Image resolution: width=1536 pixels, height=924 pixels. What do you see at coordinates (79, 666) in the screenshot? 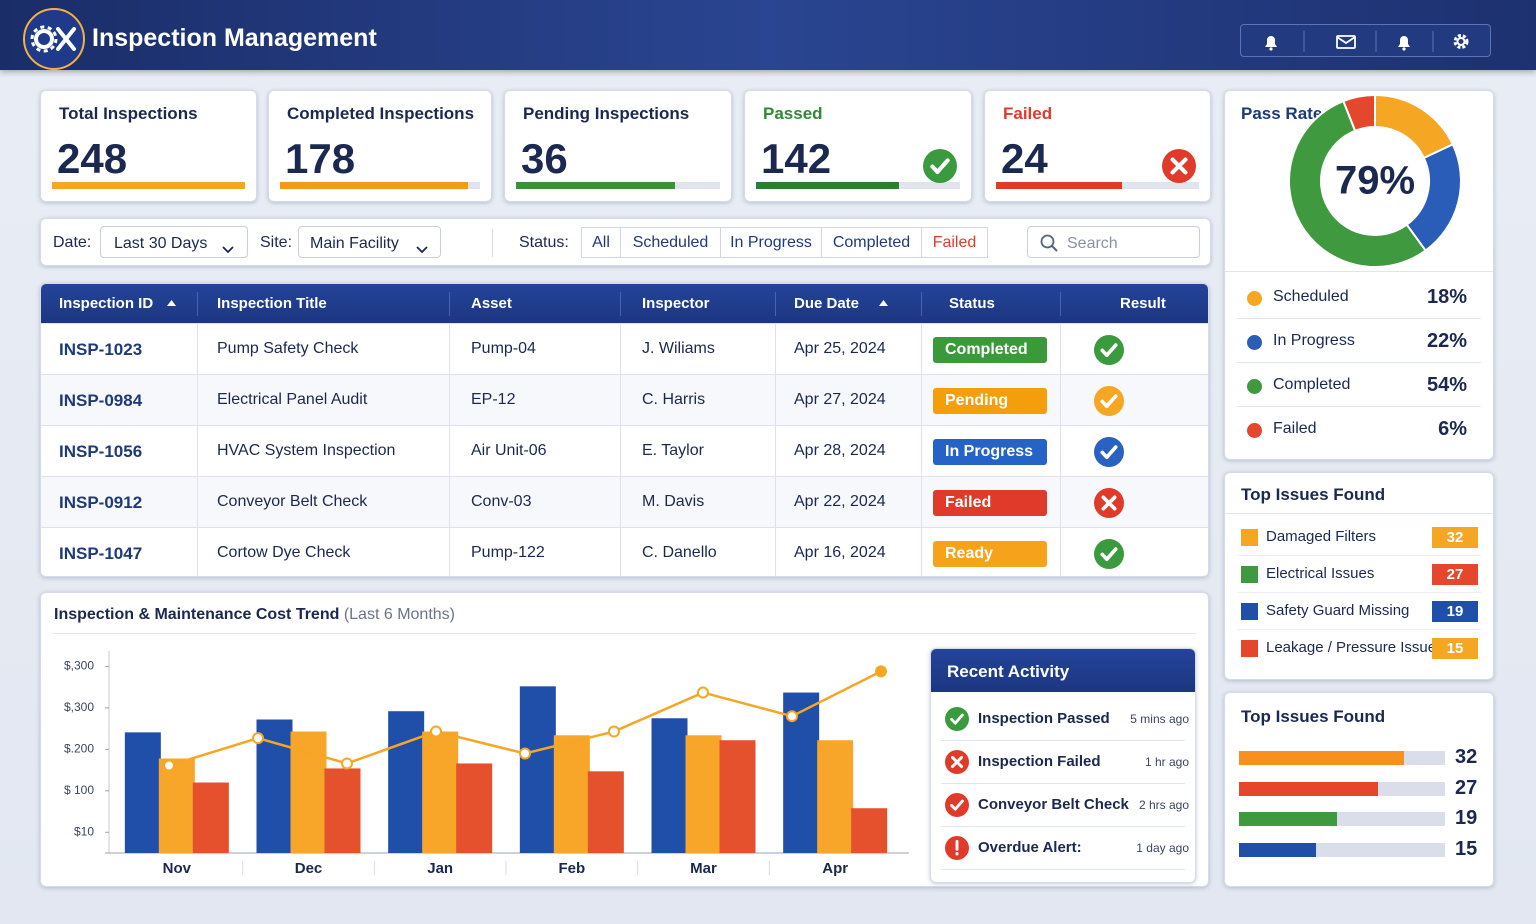
I see `y-tick-label: $,300` at bounding box center [79, 666].